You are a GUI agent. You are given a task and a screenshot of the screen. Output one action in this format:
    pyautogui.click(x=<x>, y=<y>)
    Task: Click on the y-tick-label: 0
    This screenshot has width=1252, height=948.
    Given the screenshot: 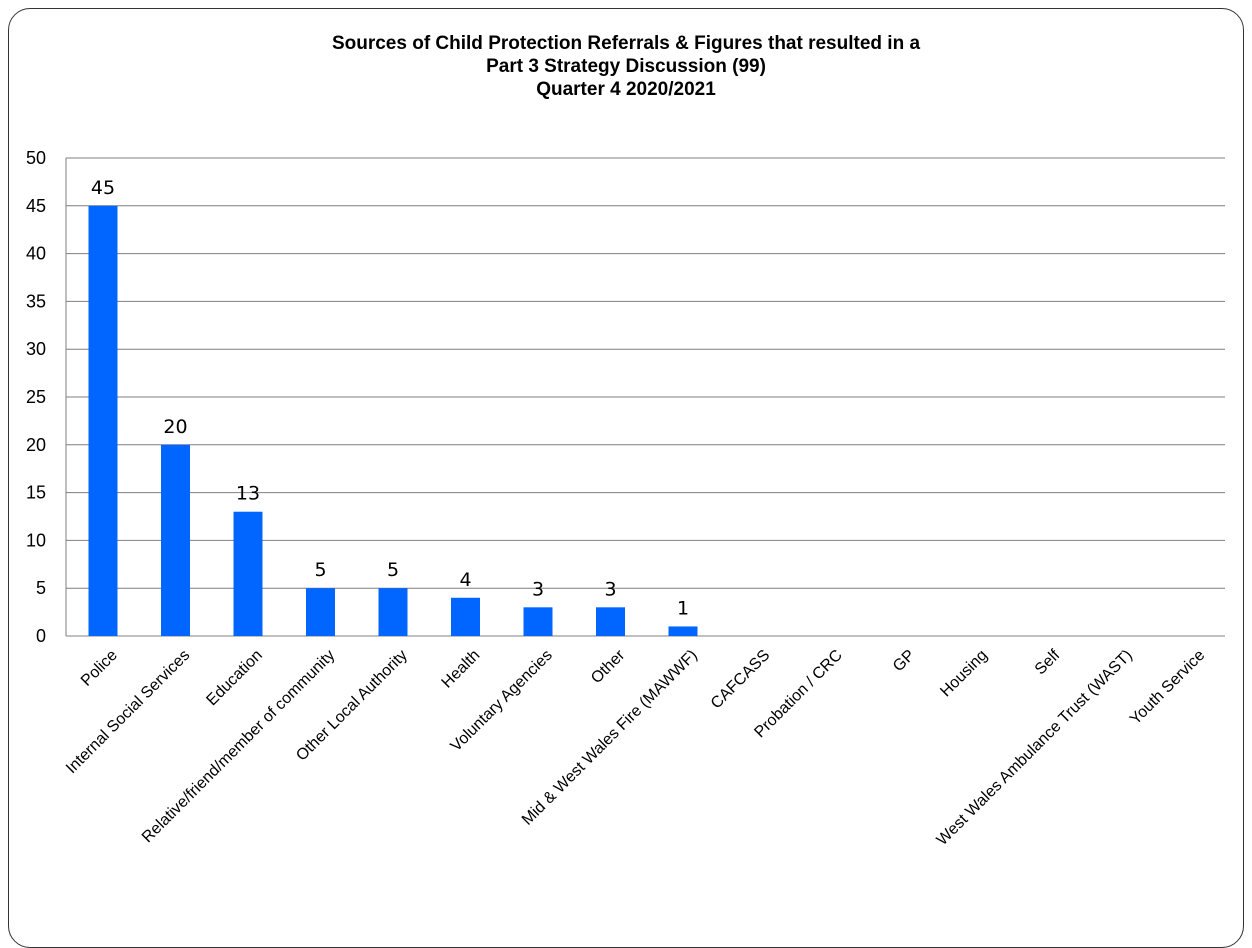 What is the action you would take?
    pyautogui.click(x=41, y=636)
    